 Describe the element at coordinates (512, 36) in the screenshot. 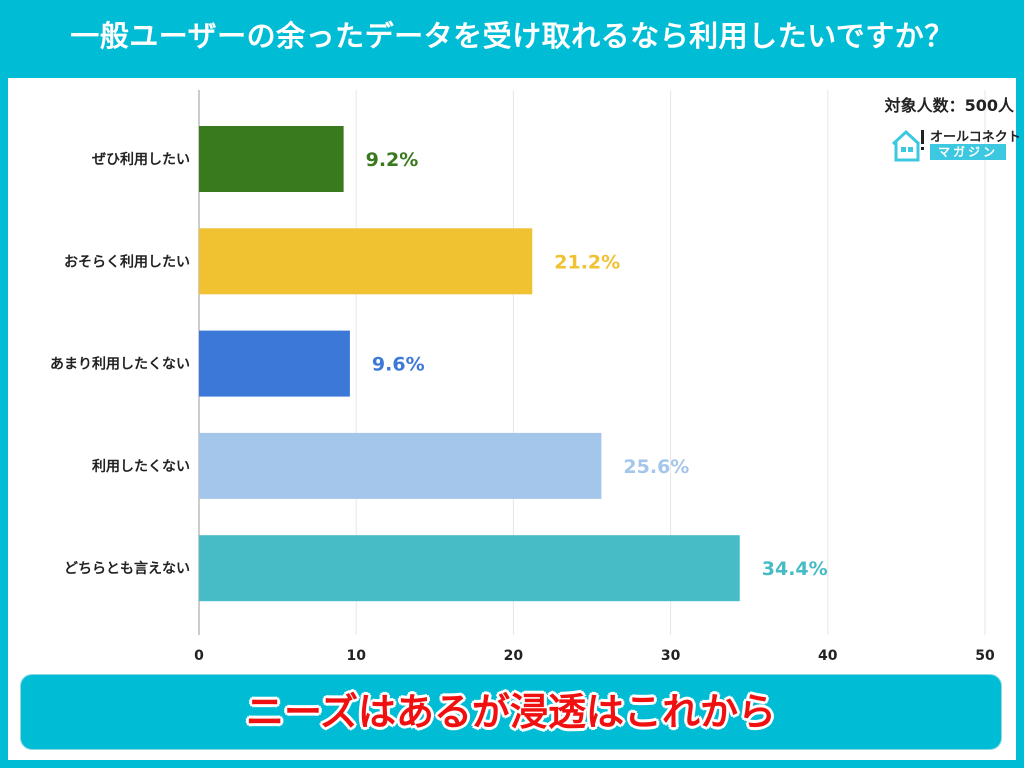

I see `chart-title: 一般ユーザーの余ったデータを受け取れるなら利用したいですか？` at that location.